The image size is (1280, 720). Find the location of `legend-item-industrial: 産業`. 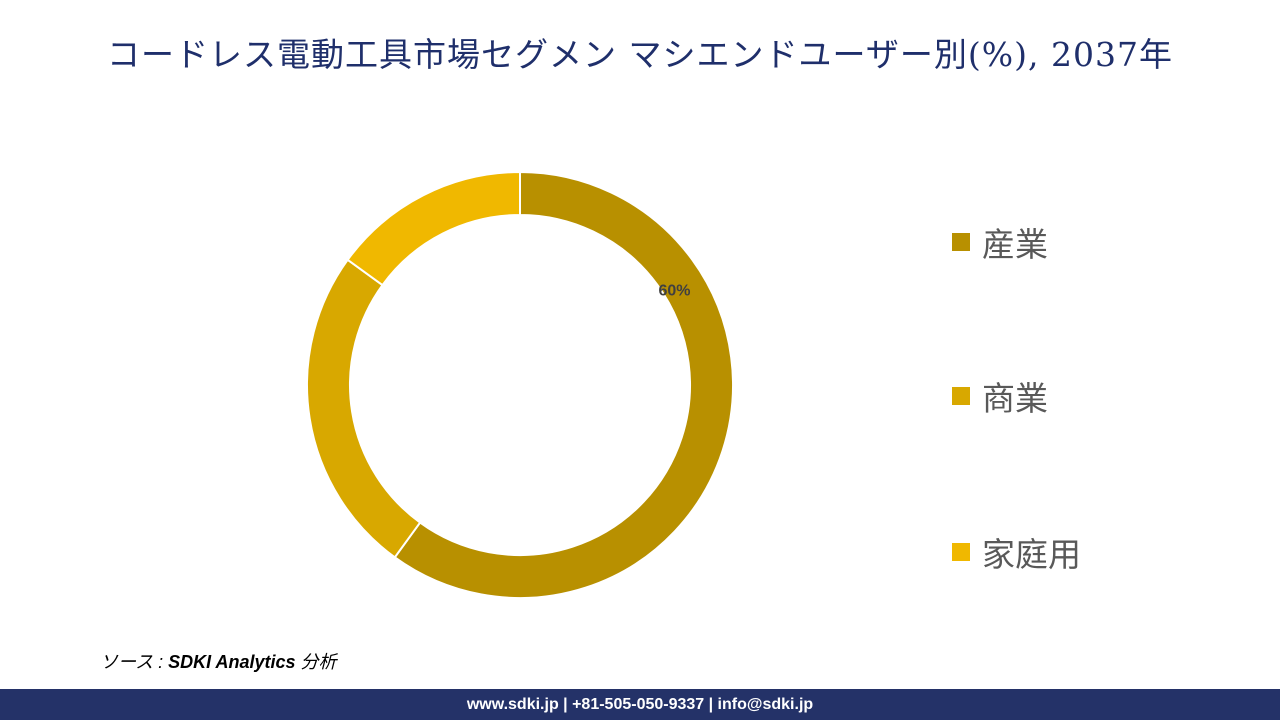

legend-item-industrial: 産業 is located at coordinates (1000, 242).